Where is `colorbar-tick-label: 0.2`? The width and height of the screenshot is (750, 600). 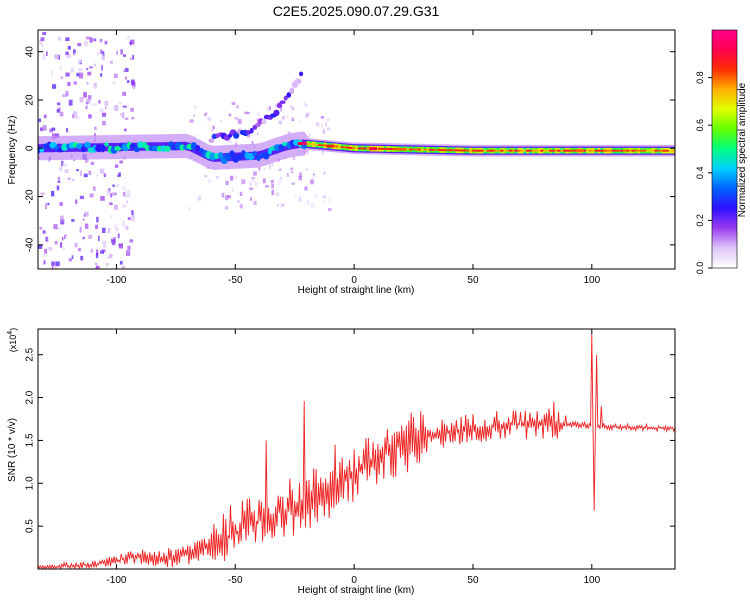
colorbar-tick-label: 0.2 is located at coordinates (700, 220).